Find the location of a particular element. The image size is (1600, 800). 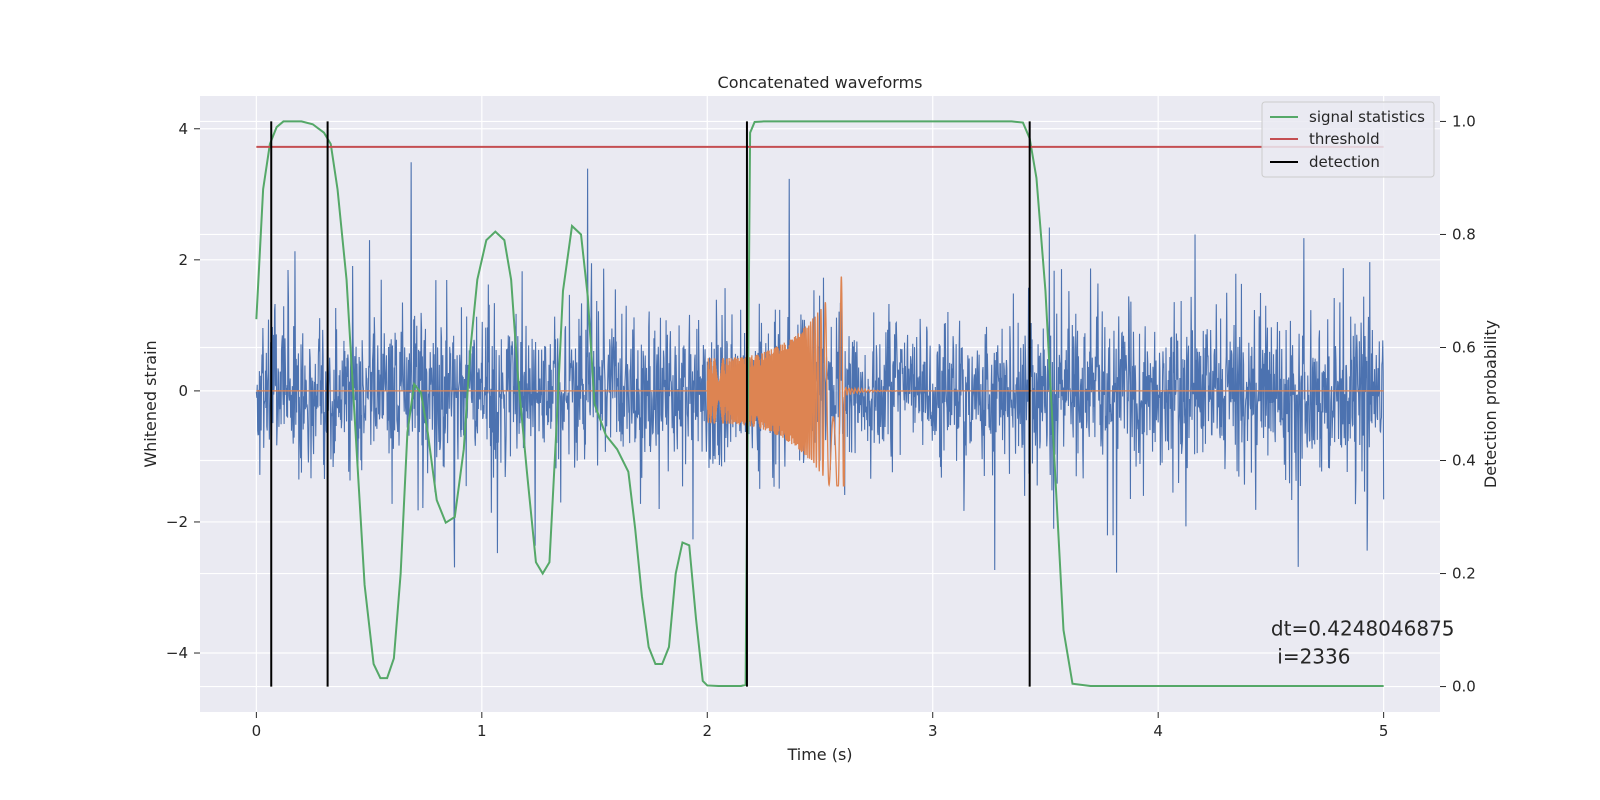

legend-label-threshold: threshold is located at coordinates (1344, 139).